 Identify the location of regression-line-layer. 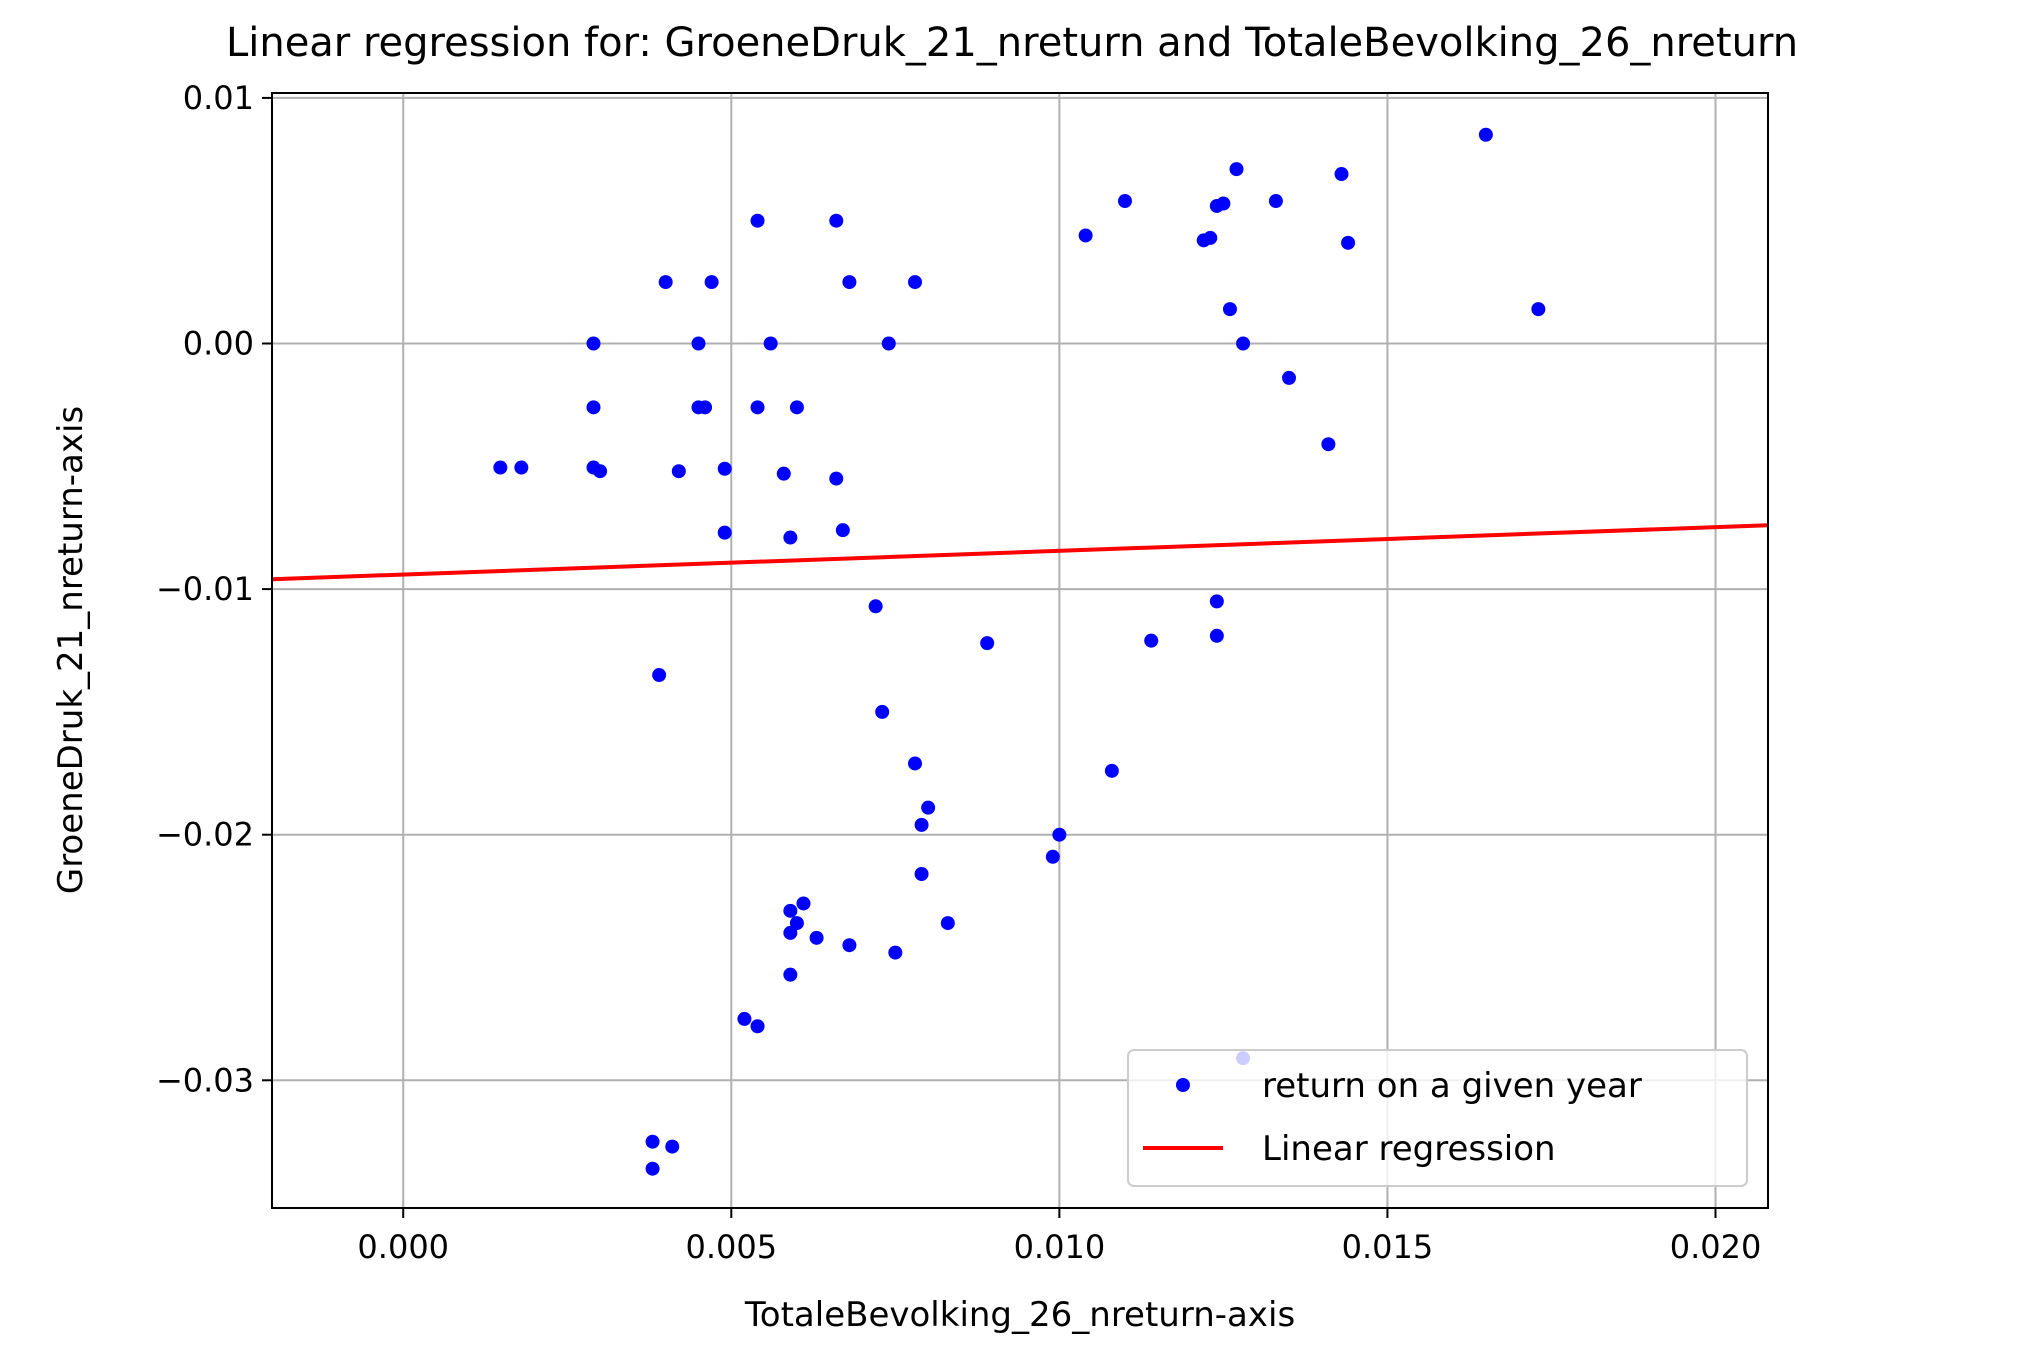
(1020, 552).